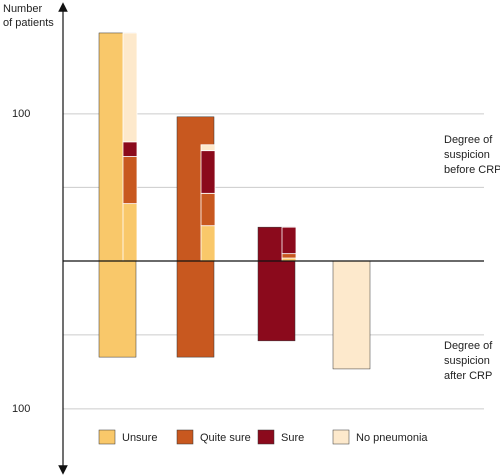 This screenshot has width=500, height=476. I want to click on y-axis-label: of patients, so click(28, 23).